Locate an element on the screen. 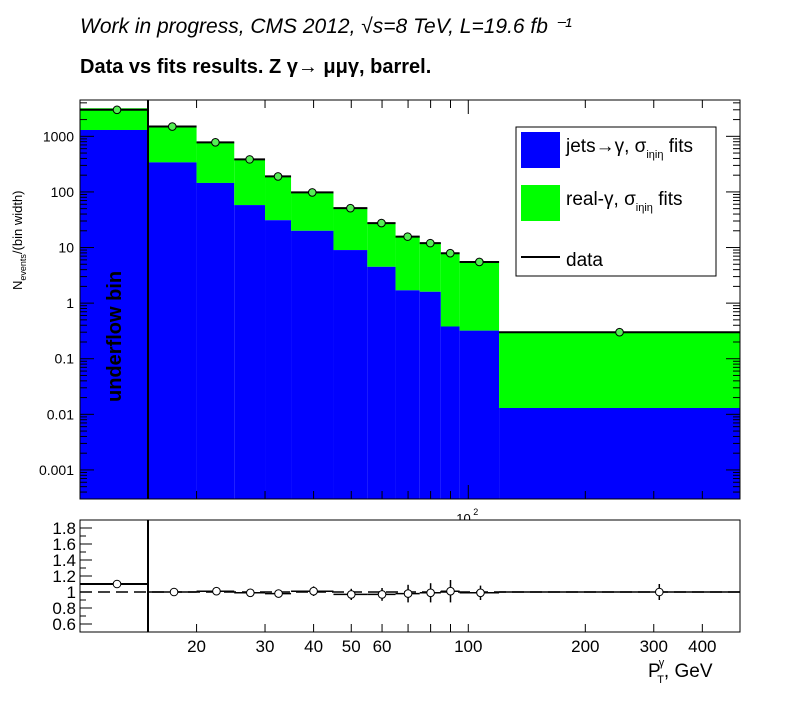 The image size is (796, 722). ratio-x-tick-label: 60 is located at coordinates (382, 646).